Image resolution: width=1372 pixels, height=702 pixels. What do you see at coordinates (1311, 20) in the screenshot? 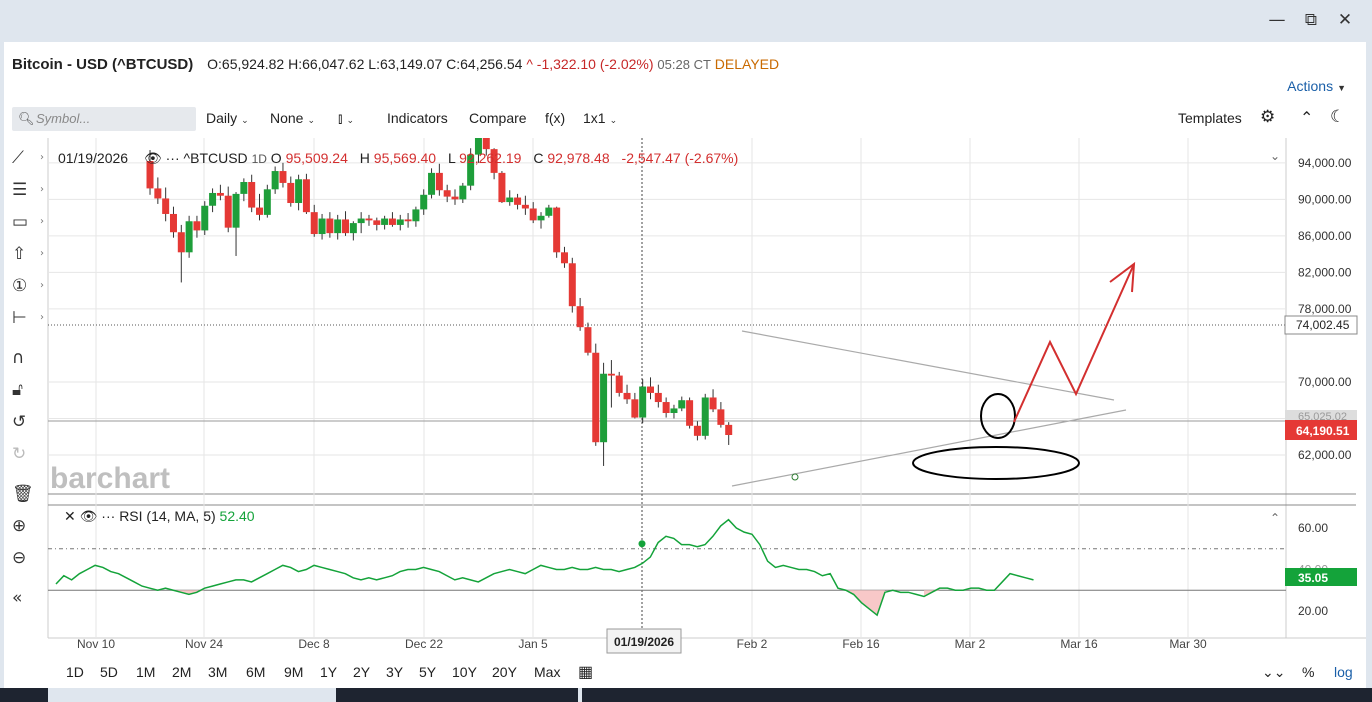
I see `restore-icon: ⧉` at bounding box center [1311, 20].